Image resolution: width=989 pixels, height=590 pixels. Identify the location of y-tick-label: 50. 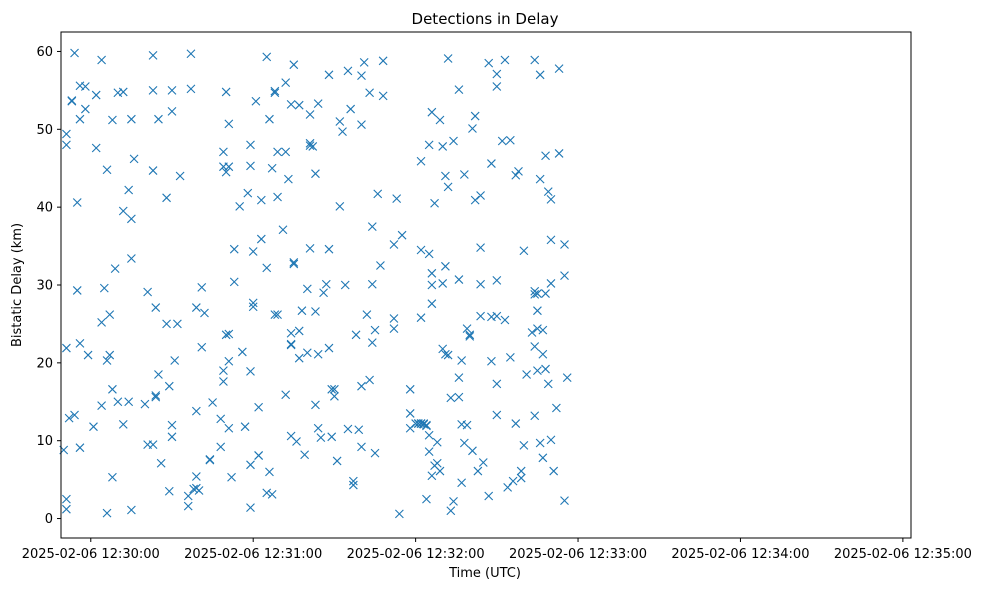
(44, 130).